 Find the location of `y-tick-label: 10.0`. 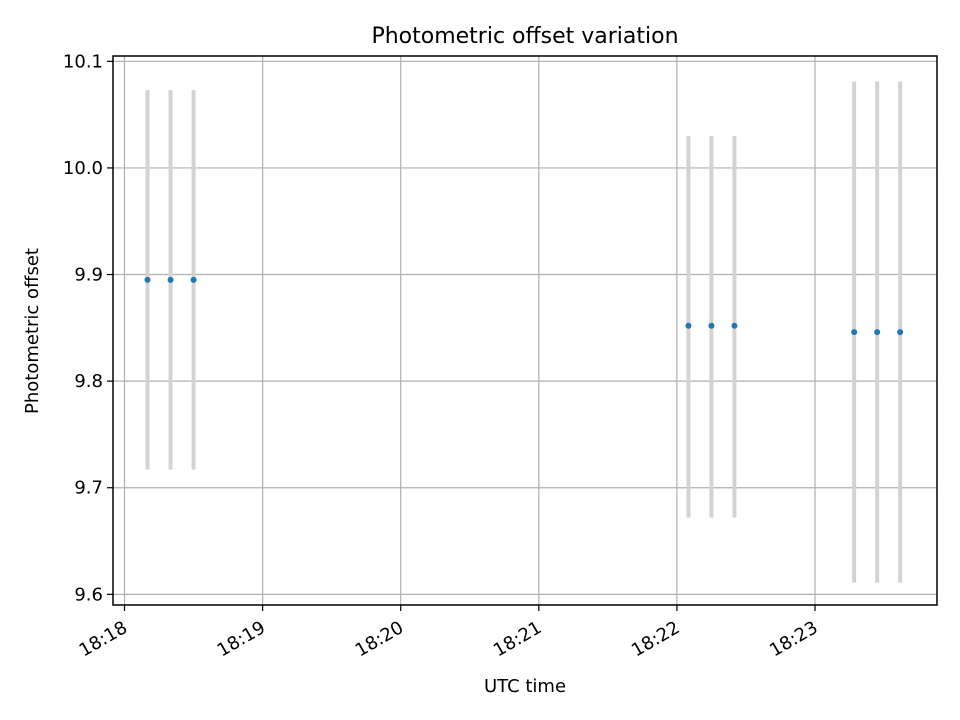

y-tick-label: 10.0 is located at coordinates (83, 168).